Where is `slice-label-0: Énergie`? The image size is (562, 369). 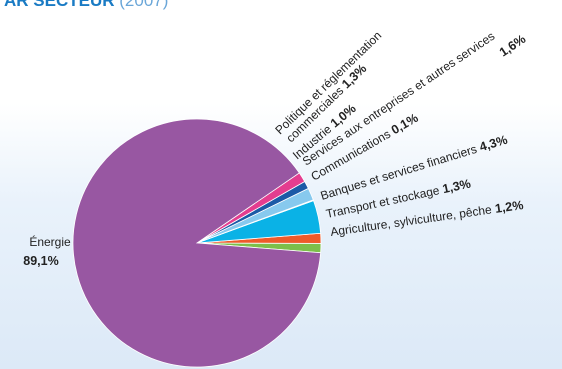 slice-label-0: Énergie is located at coordinates (50, 241).